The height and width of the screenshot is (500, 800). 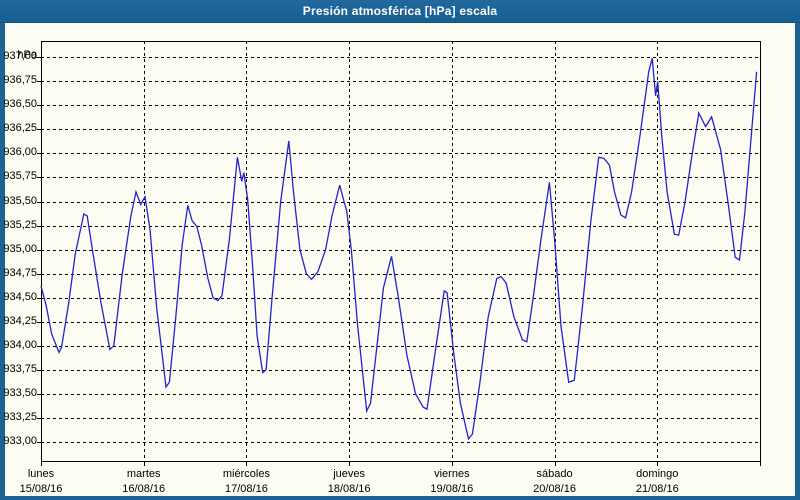 What do you see at coordinates (20, 272) in the screenshot?
I see `y-axis-label: 934,75` at bounding box center [20, 272].